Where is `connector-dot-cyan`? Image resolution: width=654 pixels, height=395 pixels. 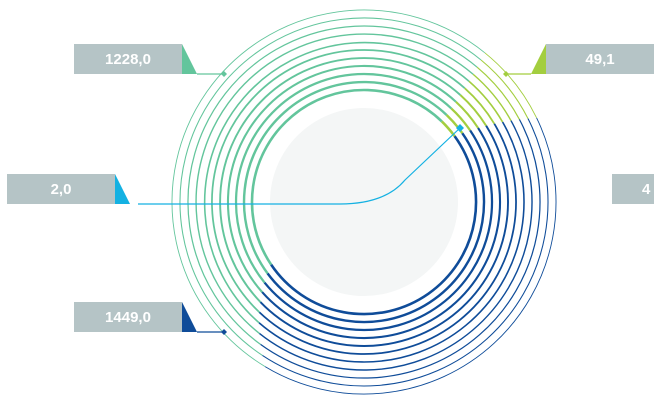
connector-dot-cyan is located at coordinates (460, 128).